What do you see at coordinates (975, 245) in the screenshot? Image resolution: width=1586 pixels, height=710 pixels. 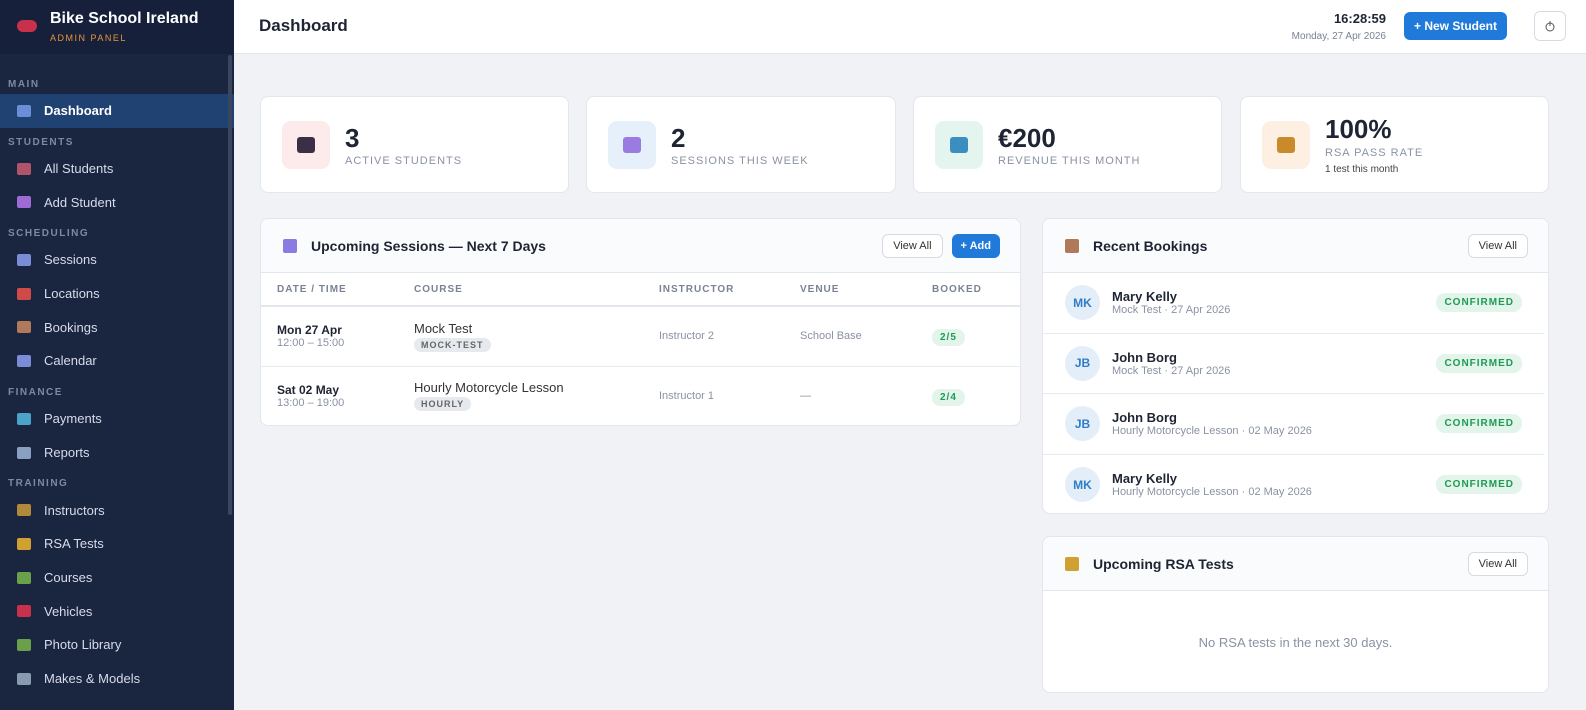 I see `add-button: + Add` at bounding box center [975, 245].